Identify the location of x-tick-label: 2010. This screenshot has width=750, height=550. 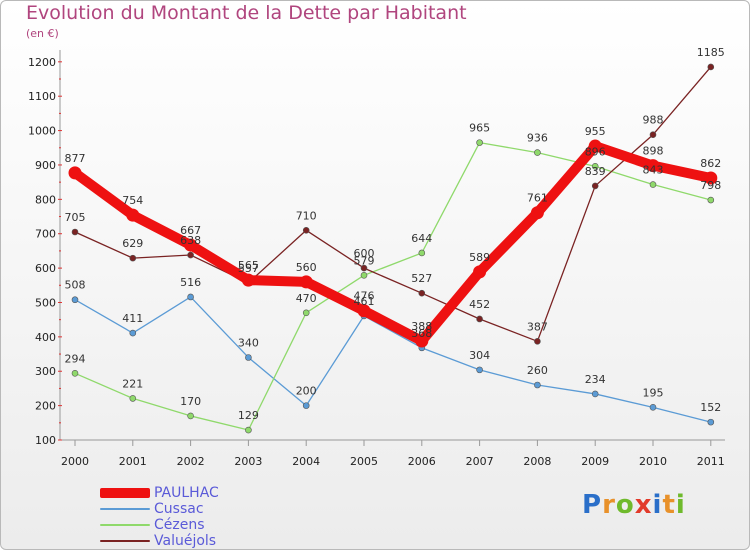
(653, 461).